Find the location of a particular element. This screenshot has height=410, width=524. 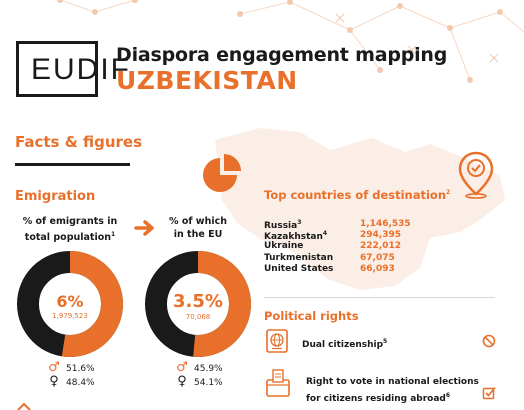

eu-share-donut is located at coordinates (198, 304).